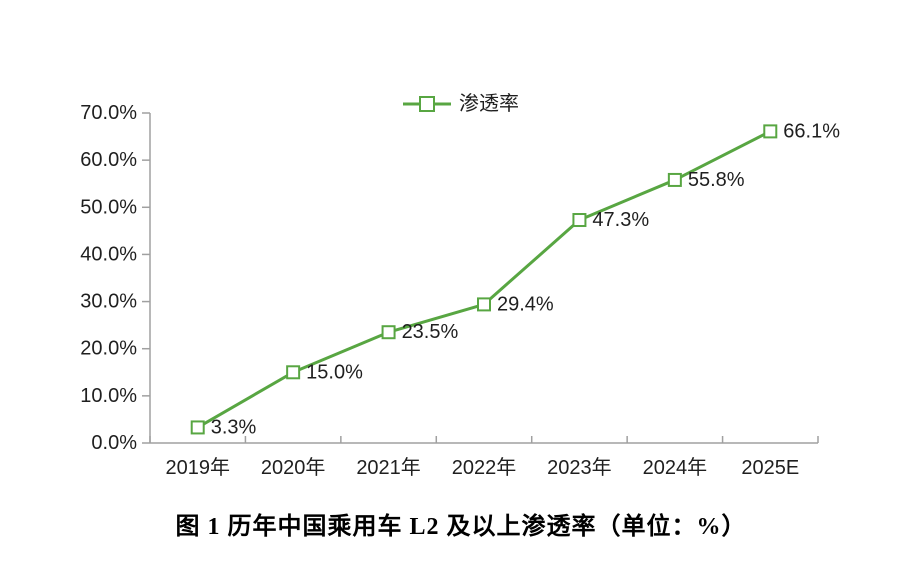 Image resolution: width=922 pixels, height=582 pixels. What do you see at coordinates (579, 467) in the screenshot?
I see `x-axis-label: 2023年` at bounding box center [579, 467].